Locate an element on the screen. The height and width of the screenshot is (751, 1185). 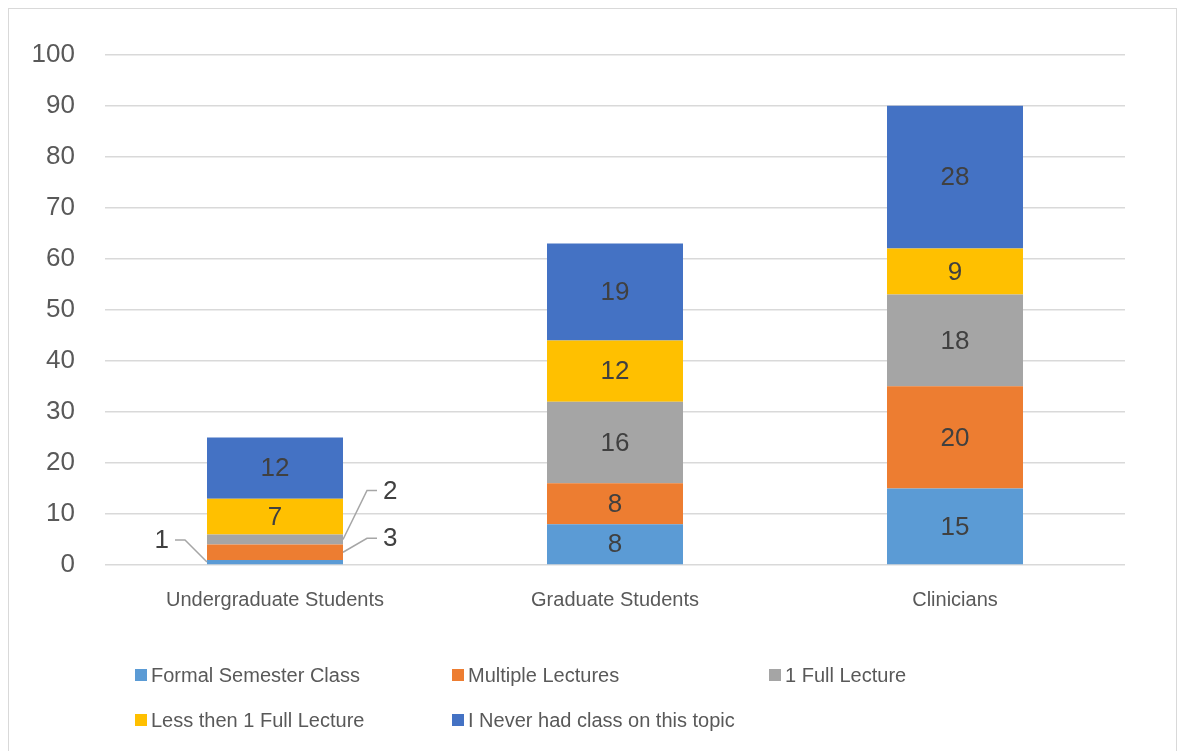
x-tick-label: Clinicians is located at coordinates (955, 598).